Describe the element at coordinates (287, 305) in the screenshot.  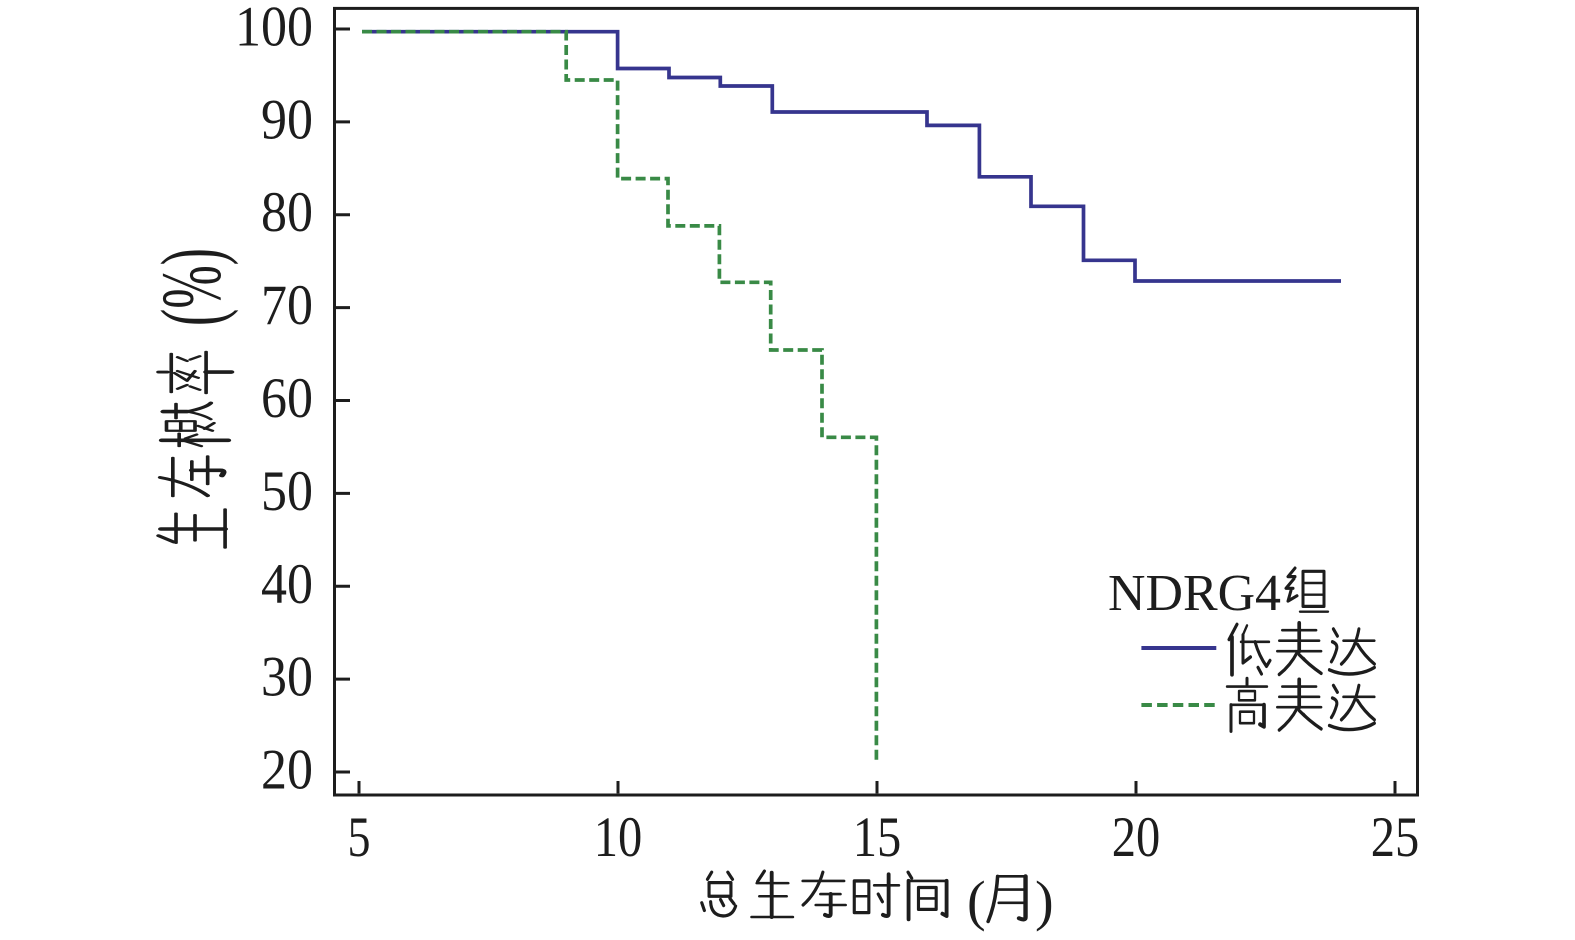
I see `svg-text: 70` at that location.